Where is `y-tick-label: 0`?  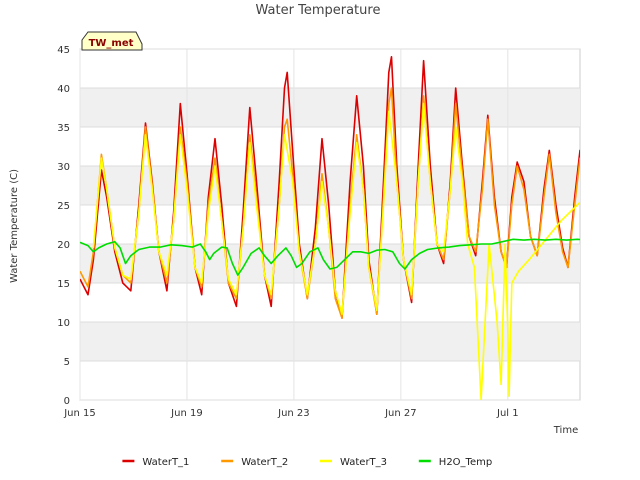
y-tick-label: 0 is located at coordinates (67, 401).